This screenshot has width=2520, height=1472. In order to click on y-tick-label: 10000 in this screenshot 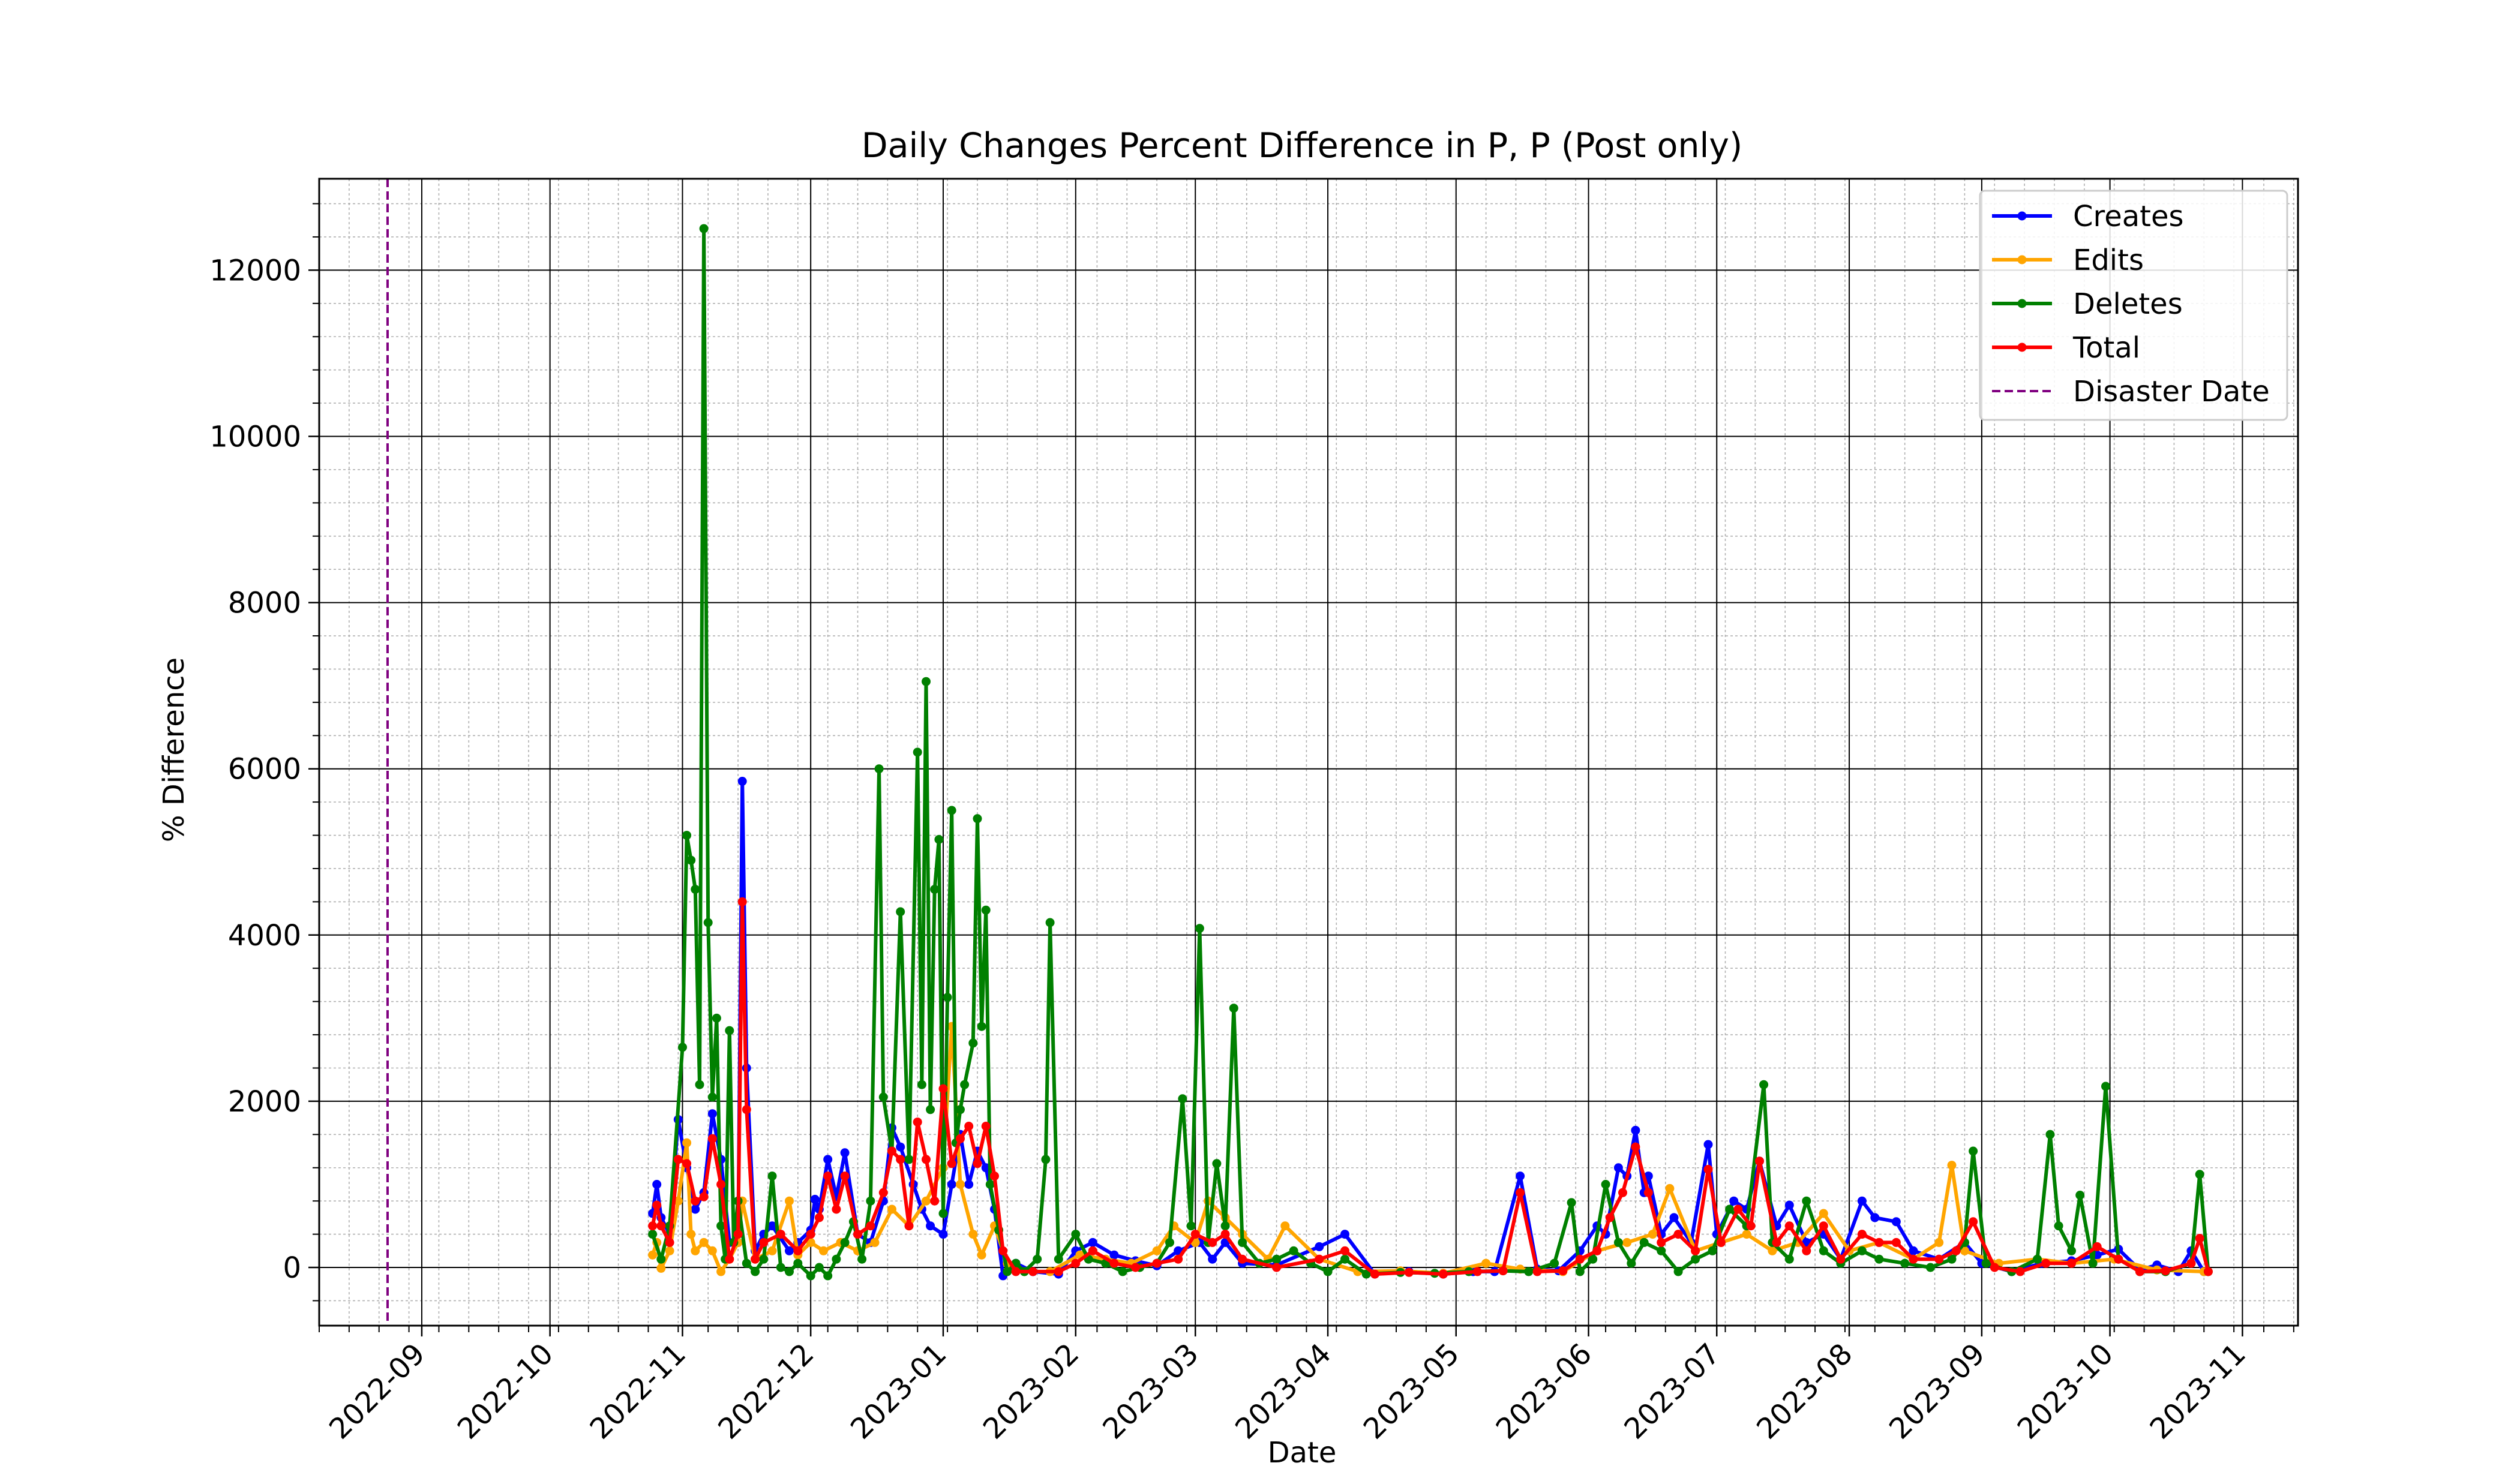, I will do `click(255, 437)`.